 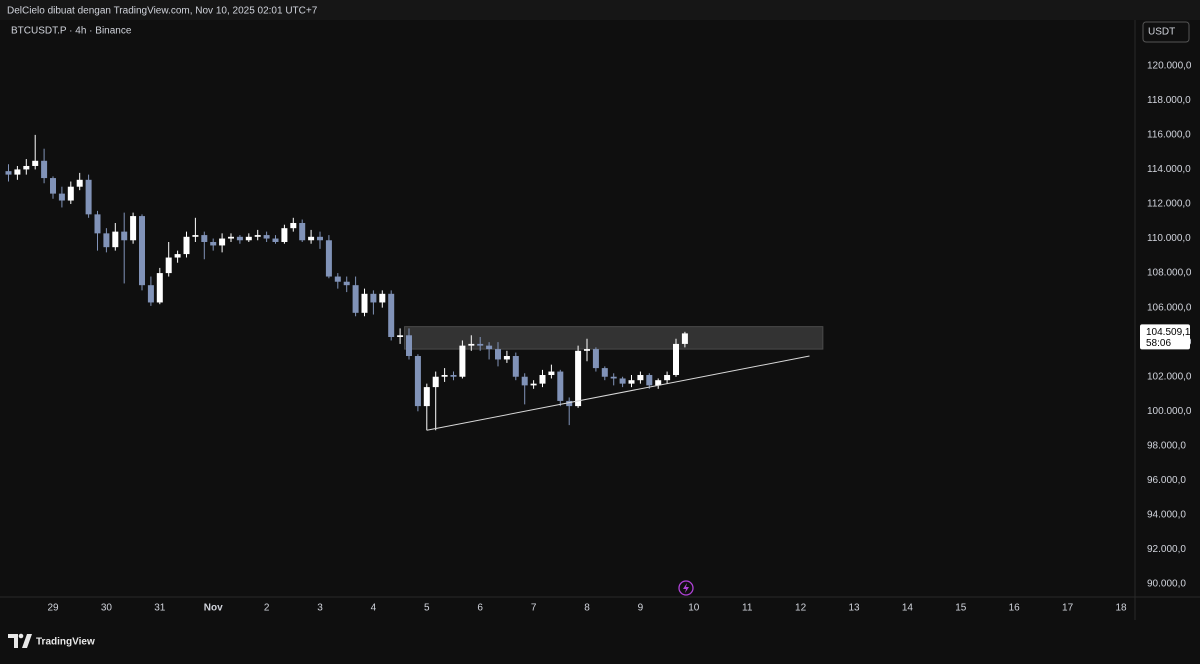 I want to click on y-tick-label: 108.000,0, so click(x=1169, y=273).